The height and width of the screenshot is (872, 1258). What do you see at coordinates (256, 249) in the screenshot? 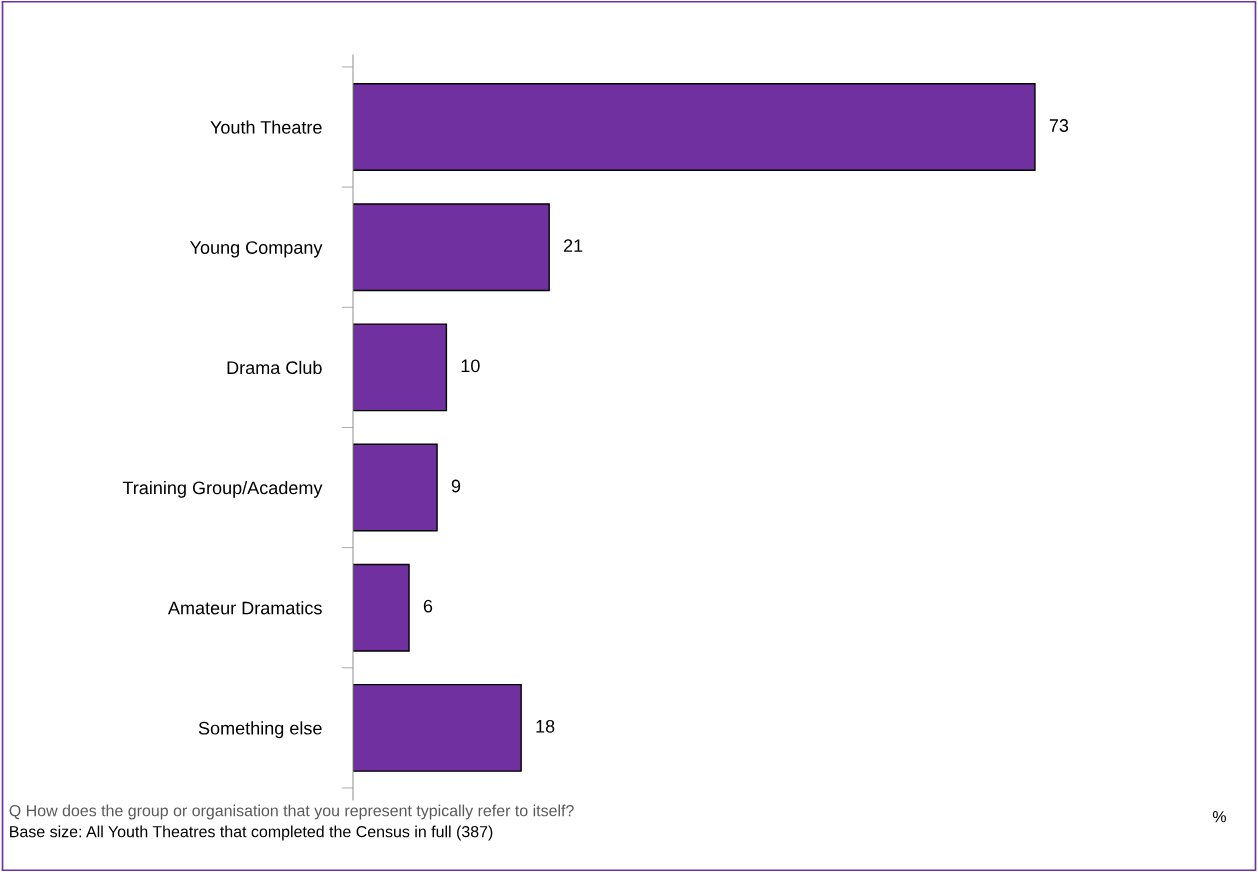
I see `y-tick-label: Young Company` at bounding box center [256, 249].